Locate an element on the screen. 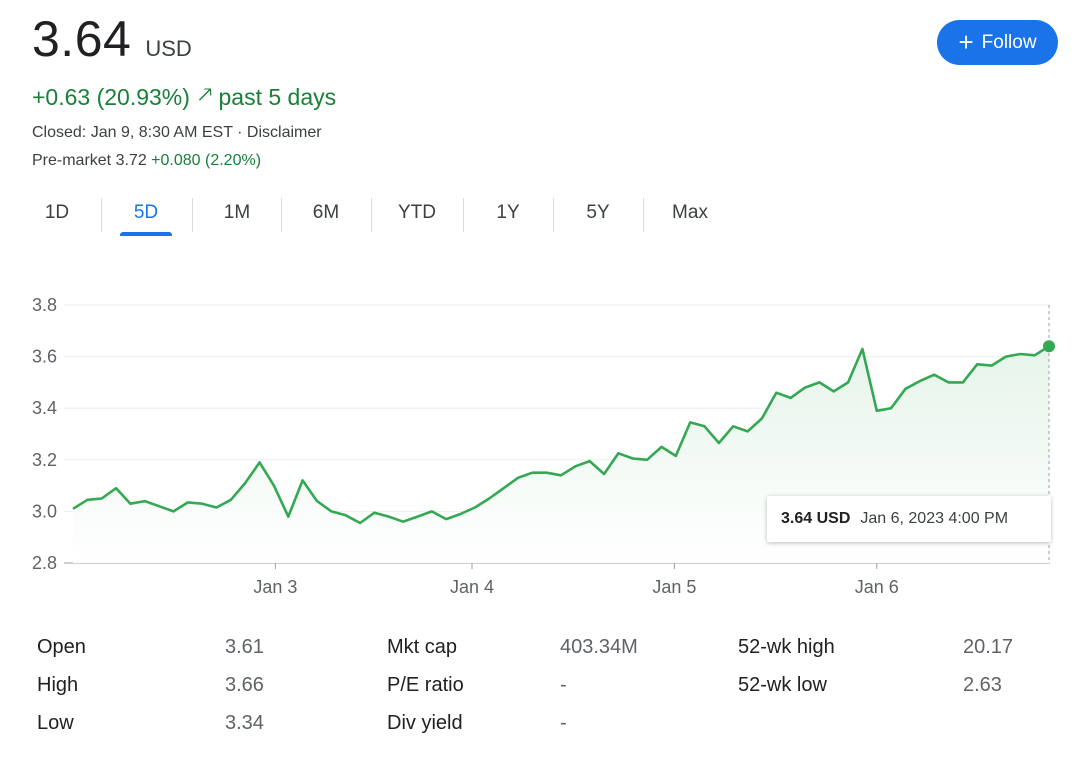 This screenshot has height=757, width=1080. tab-ytd: YTD is located at coordinates (417, 212).